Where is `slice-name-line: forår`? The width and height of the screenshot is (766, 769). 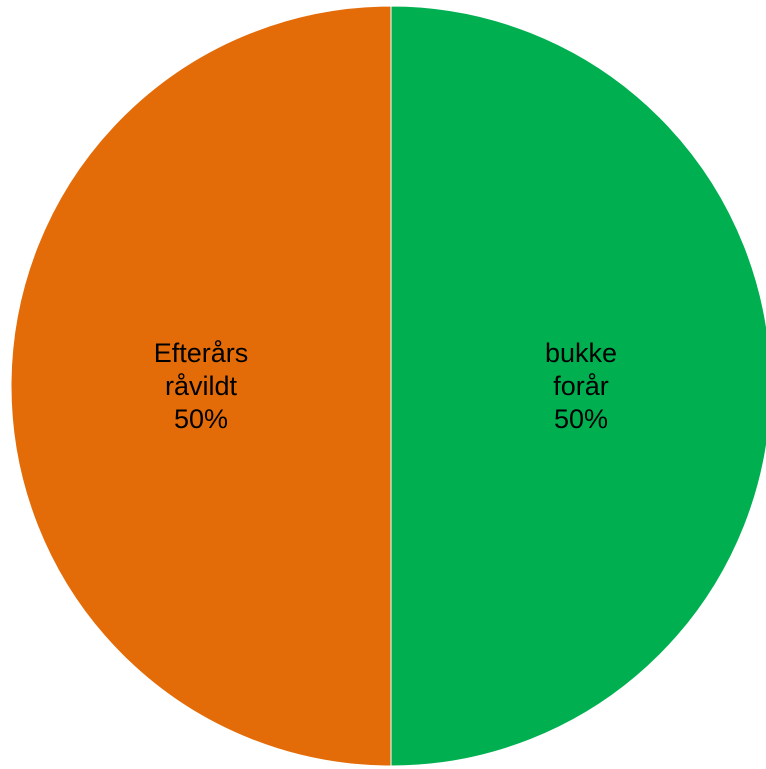 slice-name-line: forår is located at coordinates (581, 386).